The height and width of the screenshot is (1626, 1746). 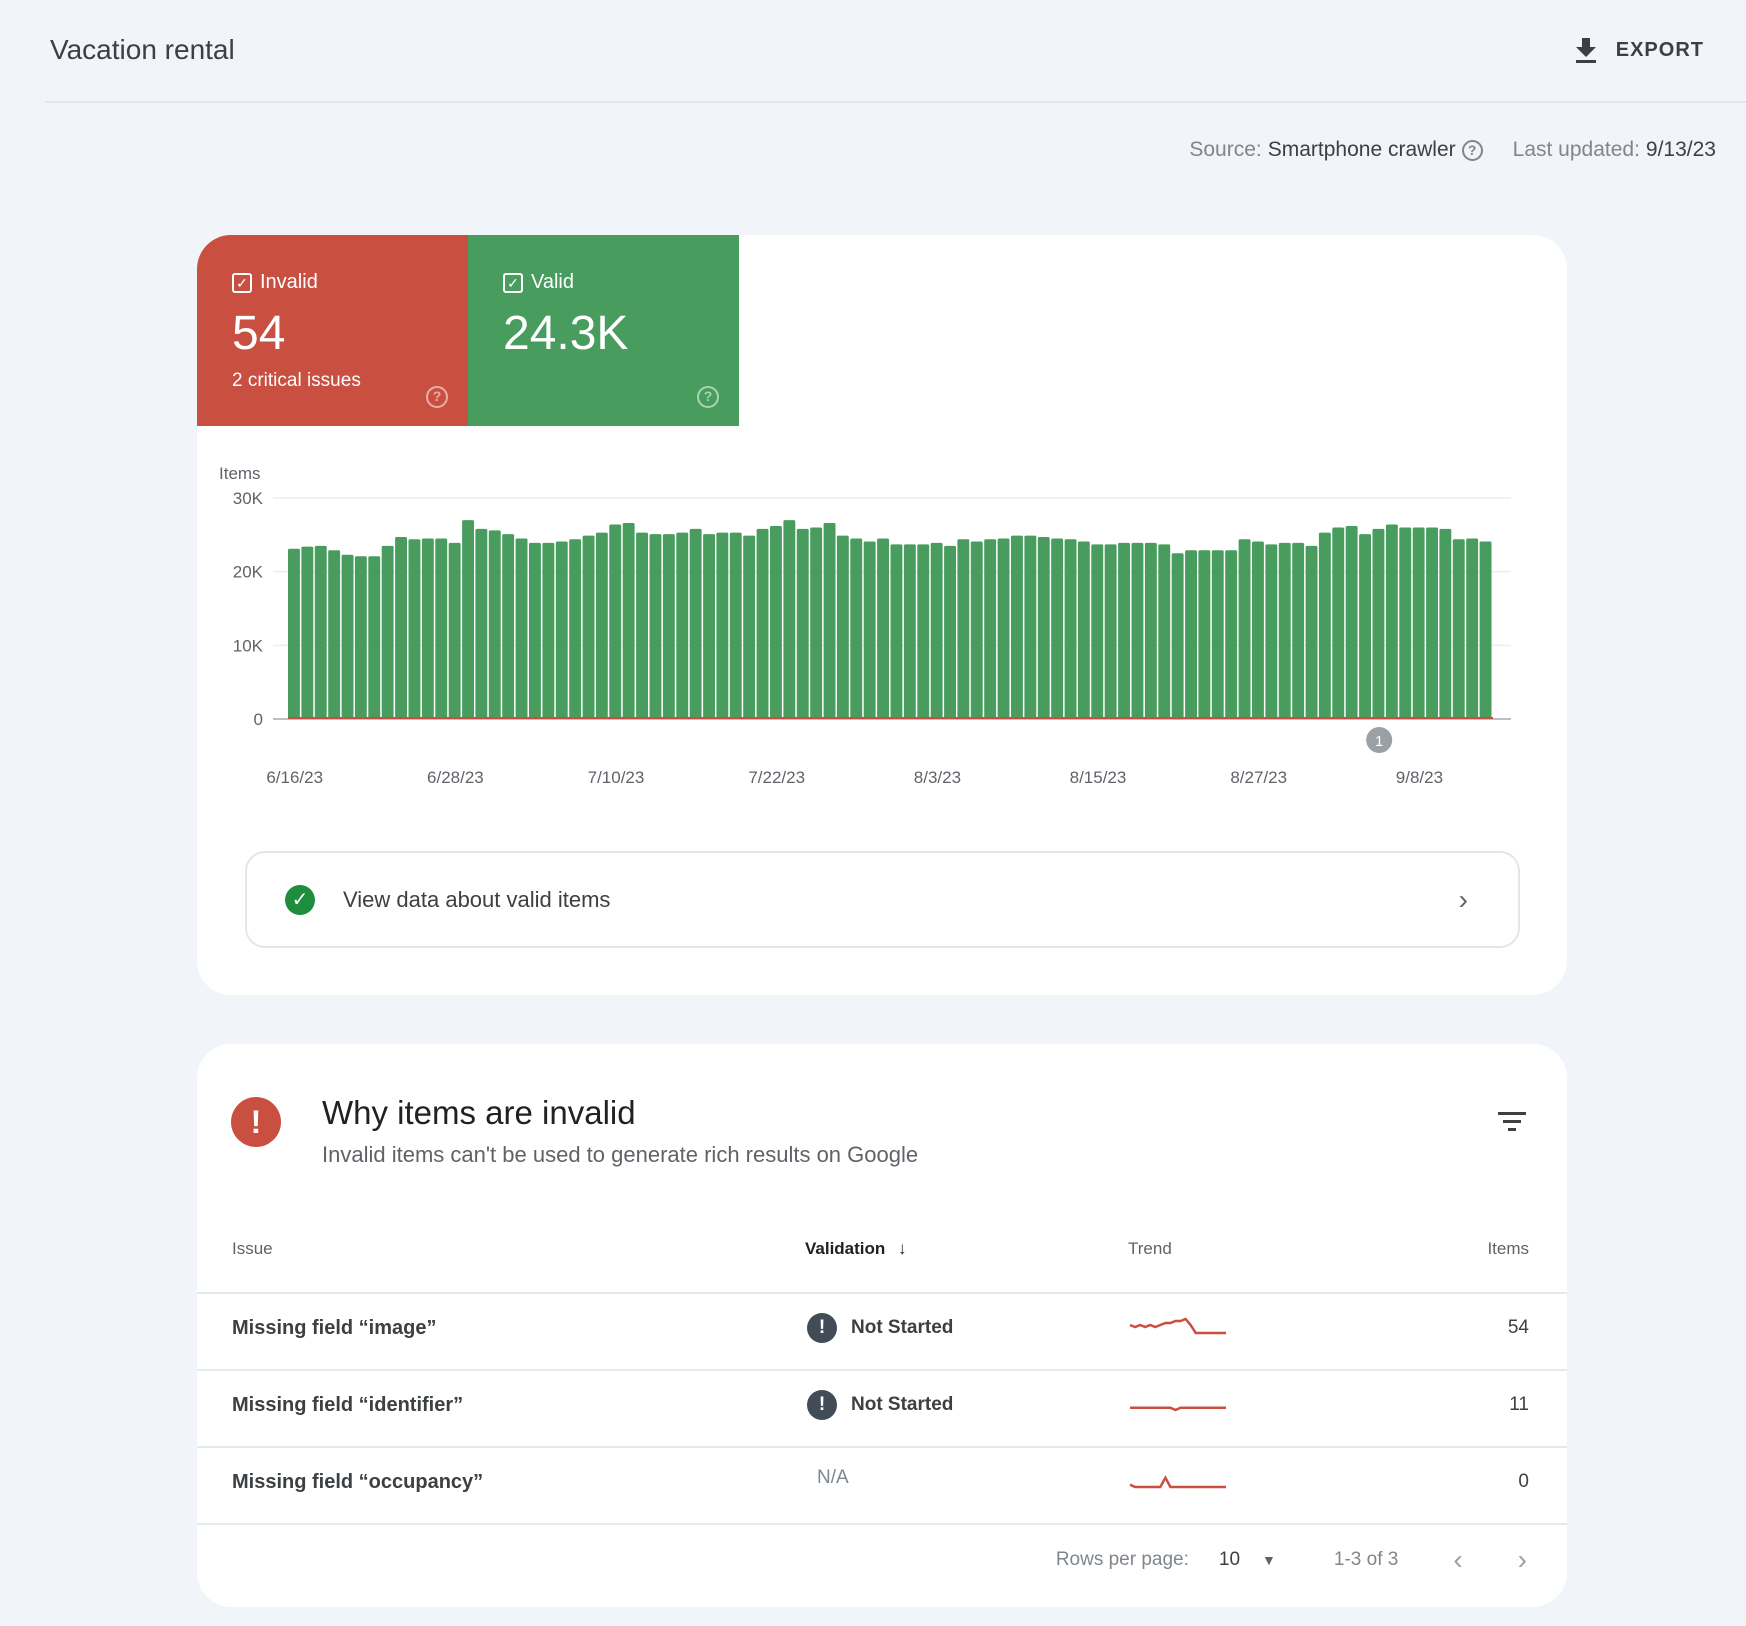 What do you see at coordinates (882, 1485) in the screenshot?
I see `table-row: Missing field “occupancy” N/A 0` at bounding box center [882, 1485].